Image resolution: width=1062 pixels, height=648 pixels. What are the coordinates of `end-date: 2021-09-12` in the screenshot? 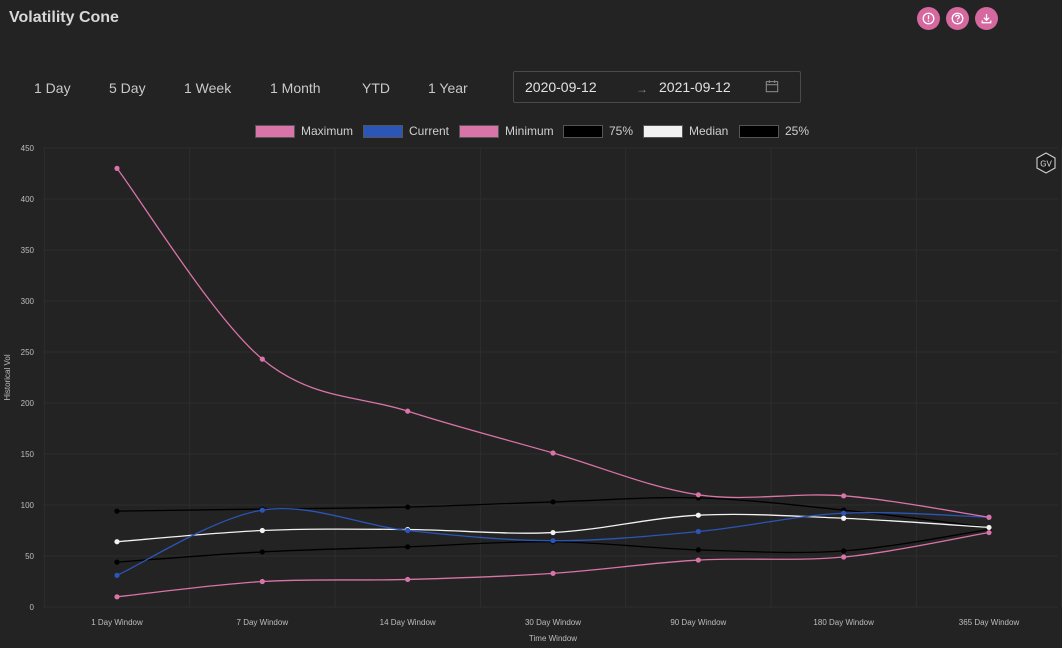 It's located at (695, 87).